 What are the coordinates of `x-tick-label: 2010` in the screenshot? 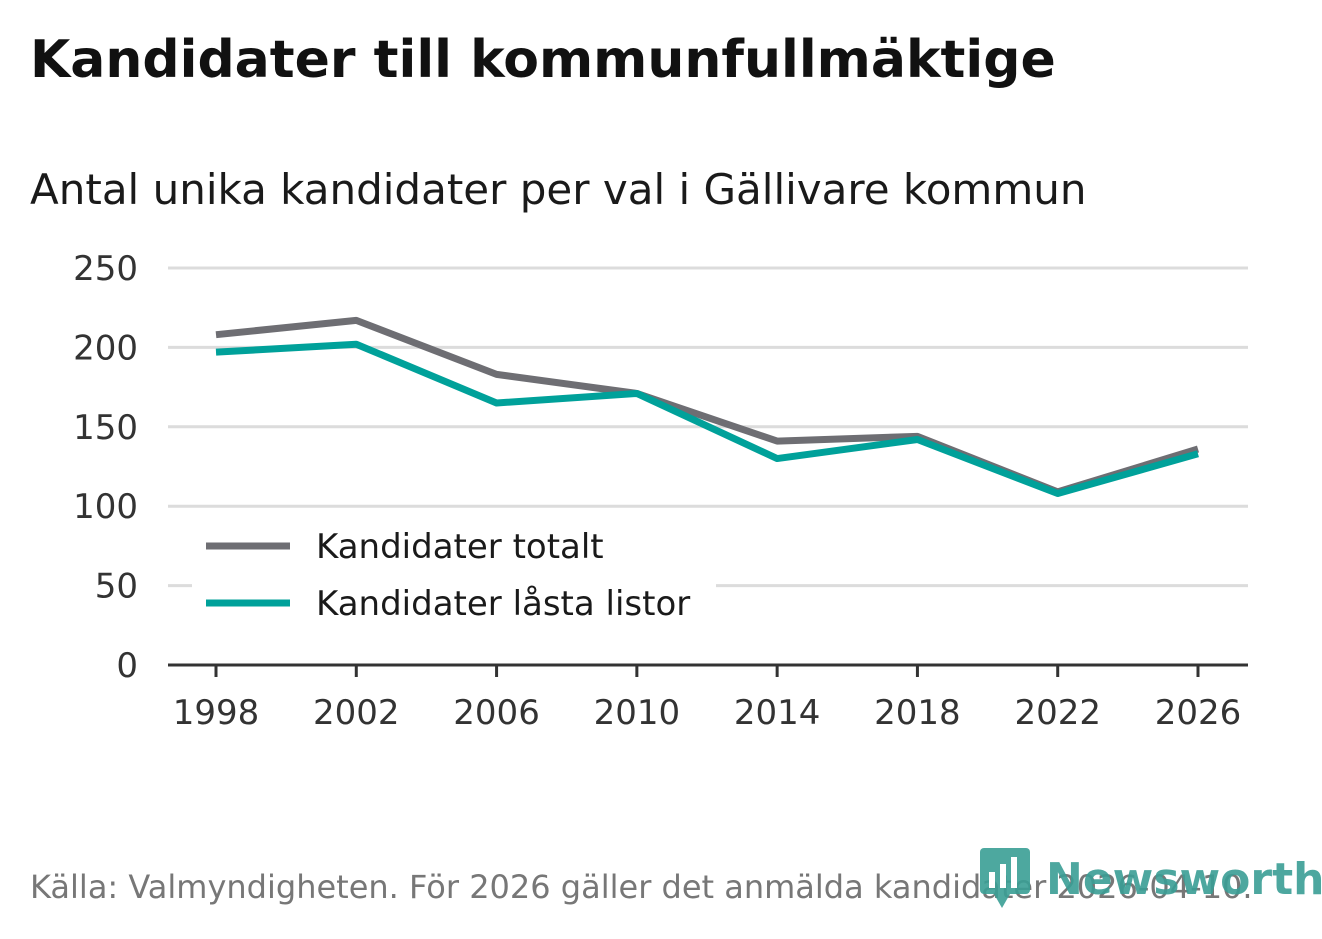 It's located at (637, 713).